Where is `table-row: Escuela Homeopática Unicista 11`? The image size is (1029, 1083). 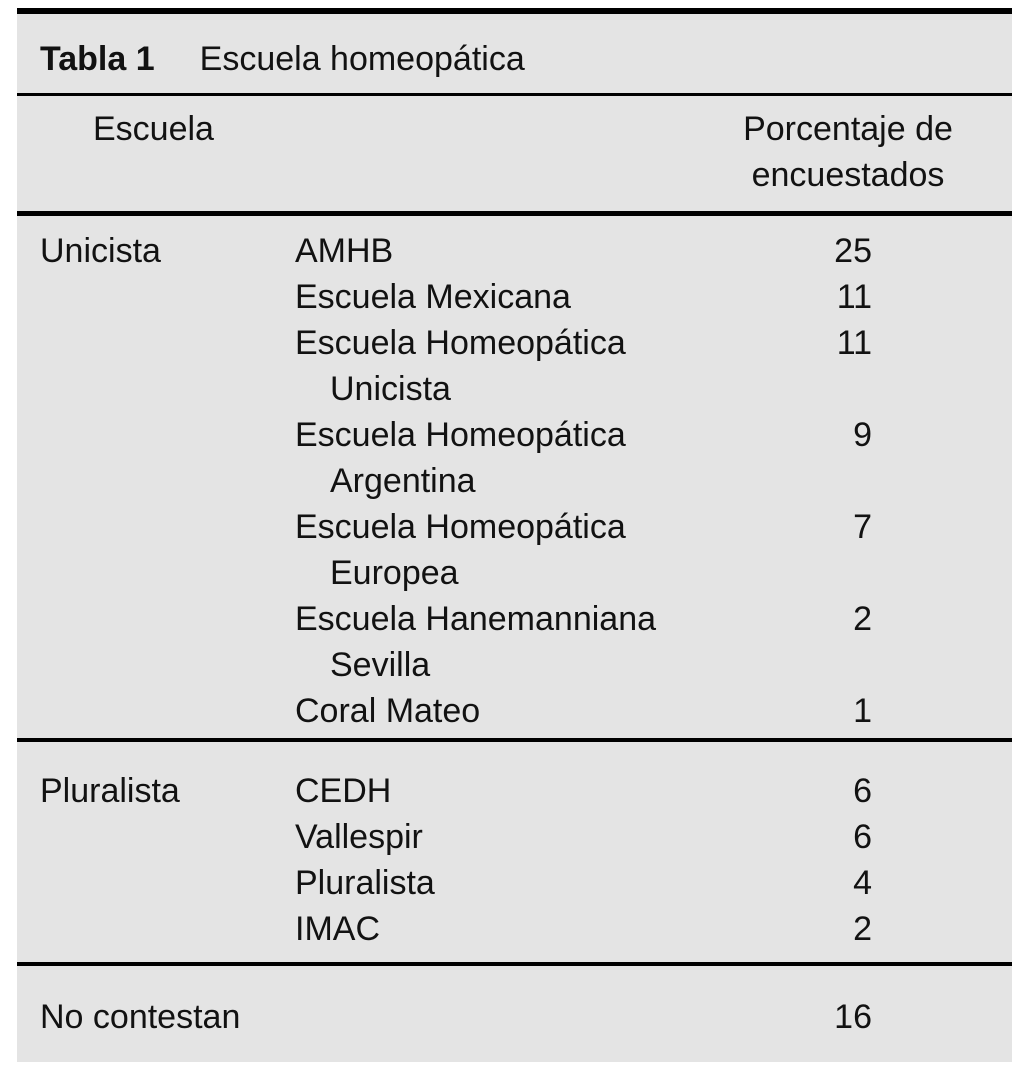
table-row: Escuela Homeopática Unicista 11 is located at coordinates (514, 366).